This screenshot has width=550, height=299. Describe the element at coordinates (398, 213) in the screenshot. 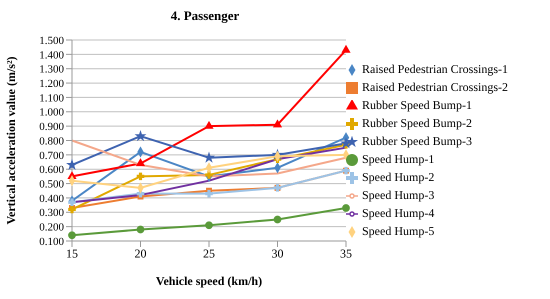

I see `legend-label: Speed Hump-4` at that location.